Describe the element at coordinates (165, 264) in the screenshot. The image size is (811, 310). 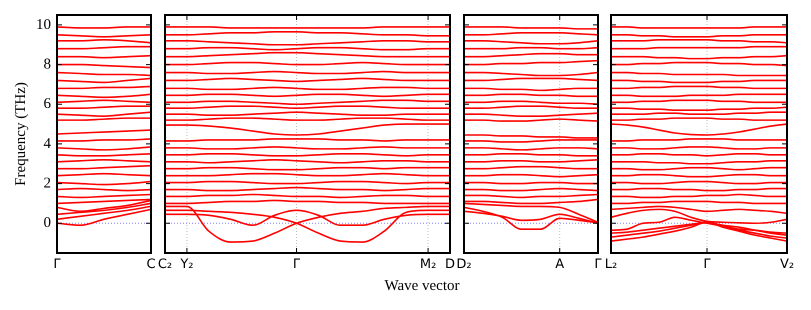
I see `x-tick-label: C₂` at that location.